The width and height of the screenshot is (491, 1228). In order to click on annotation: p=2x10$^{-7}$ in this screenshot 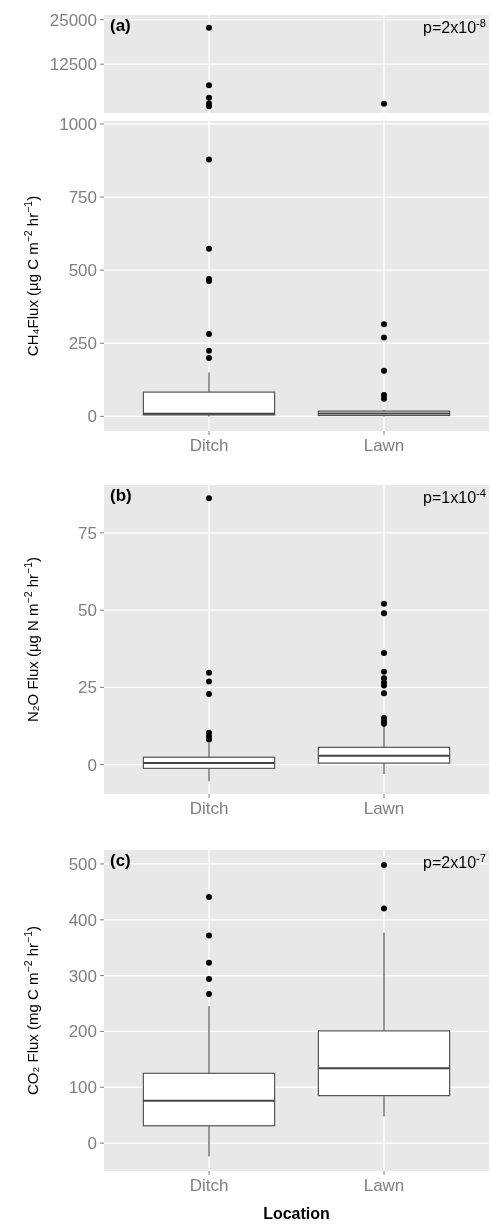, I will do `click(454, 861)`.